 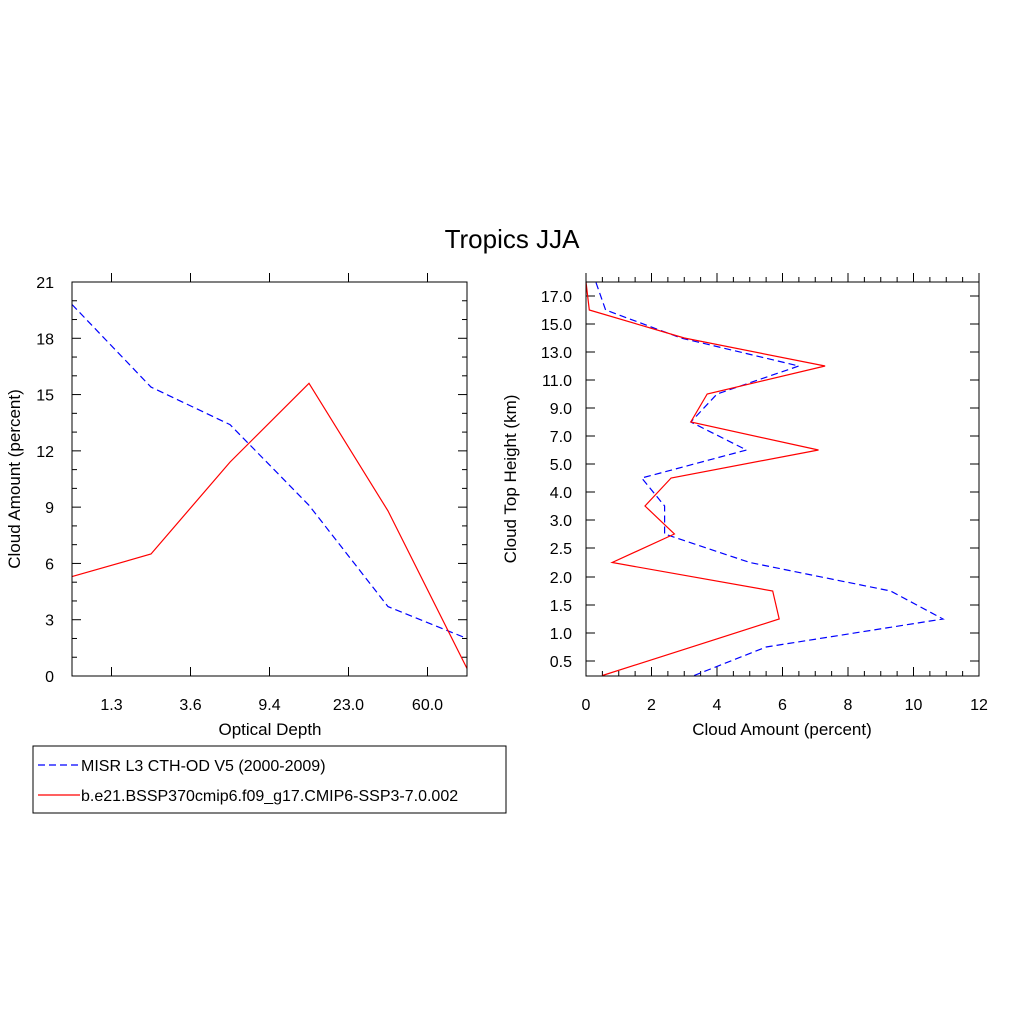 I want to click on right-y-tick-label: 13.0, so click(x=556, y=353).